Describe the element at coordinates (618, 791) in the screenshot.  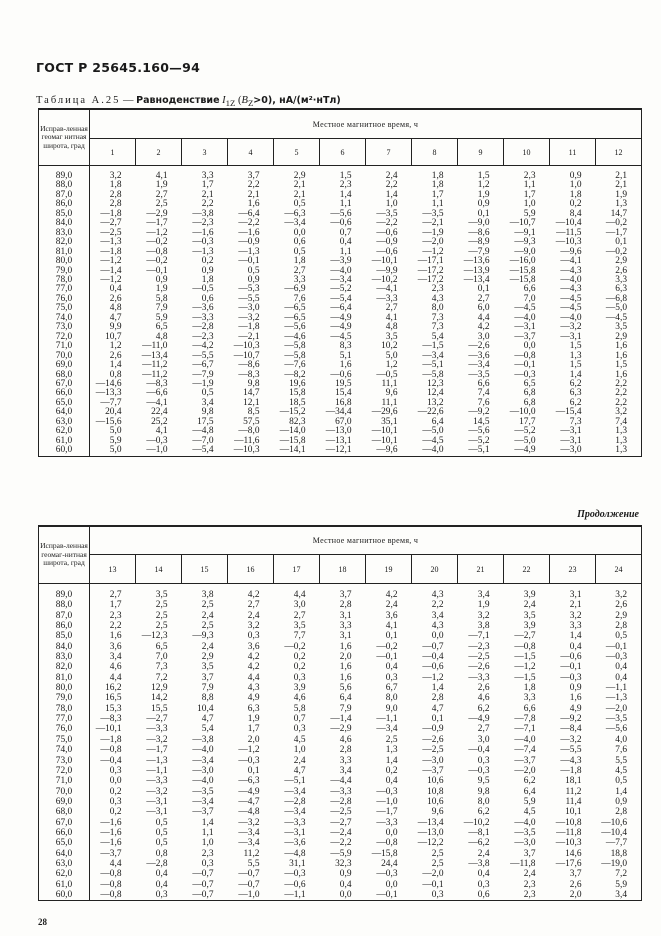
I see `value-cell: 1,4` at that location.